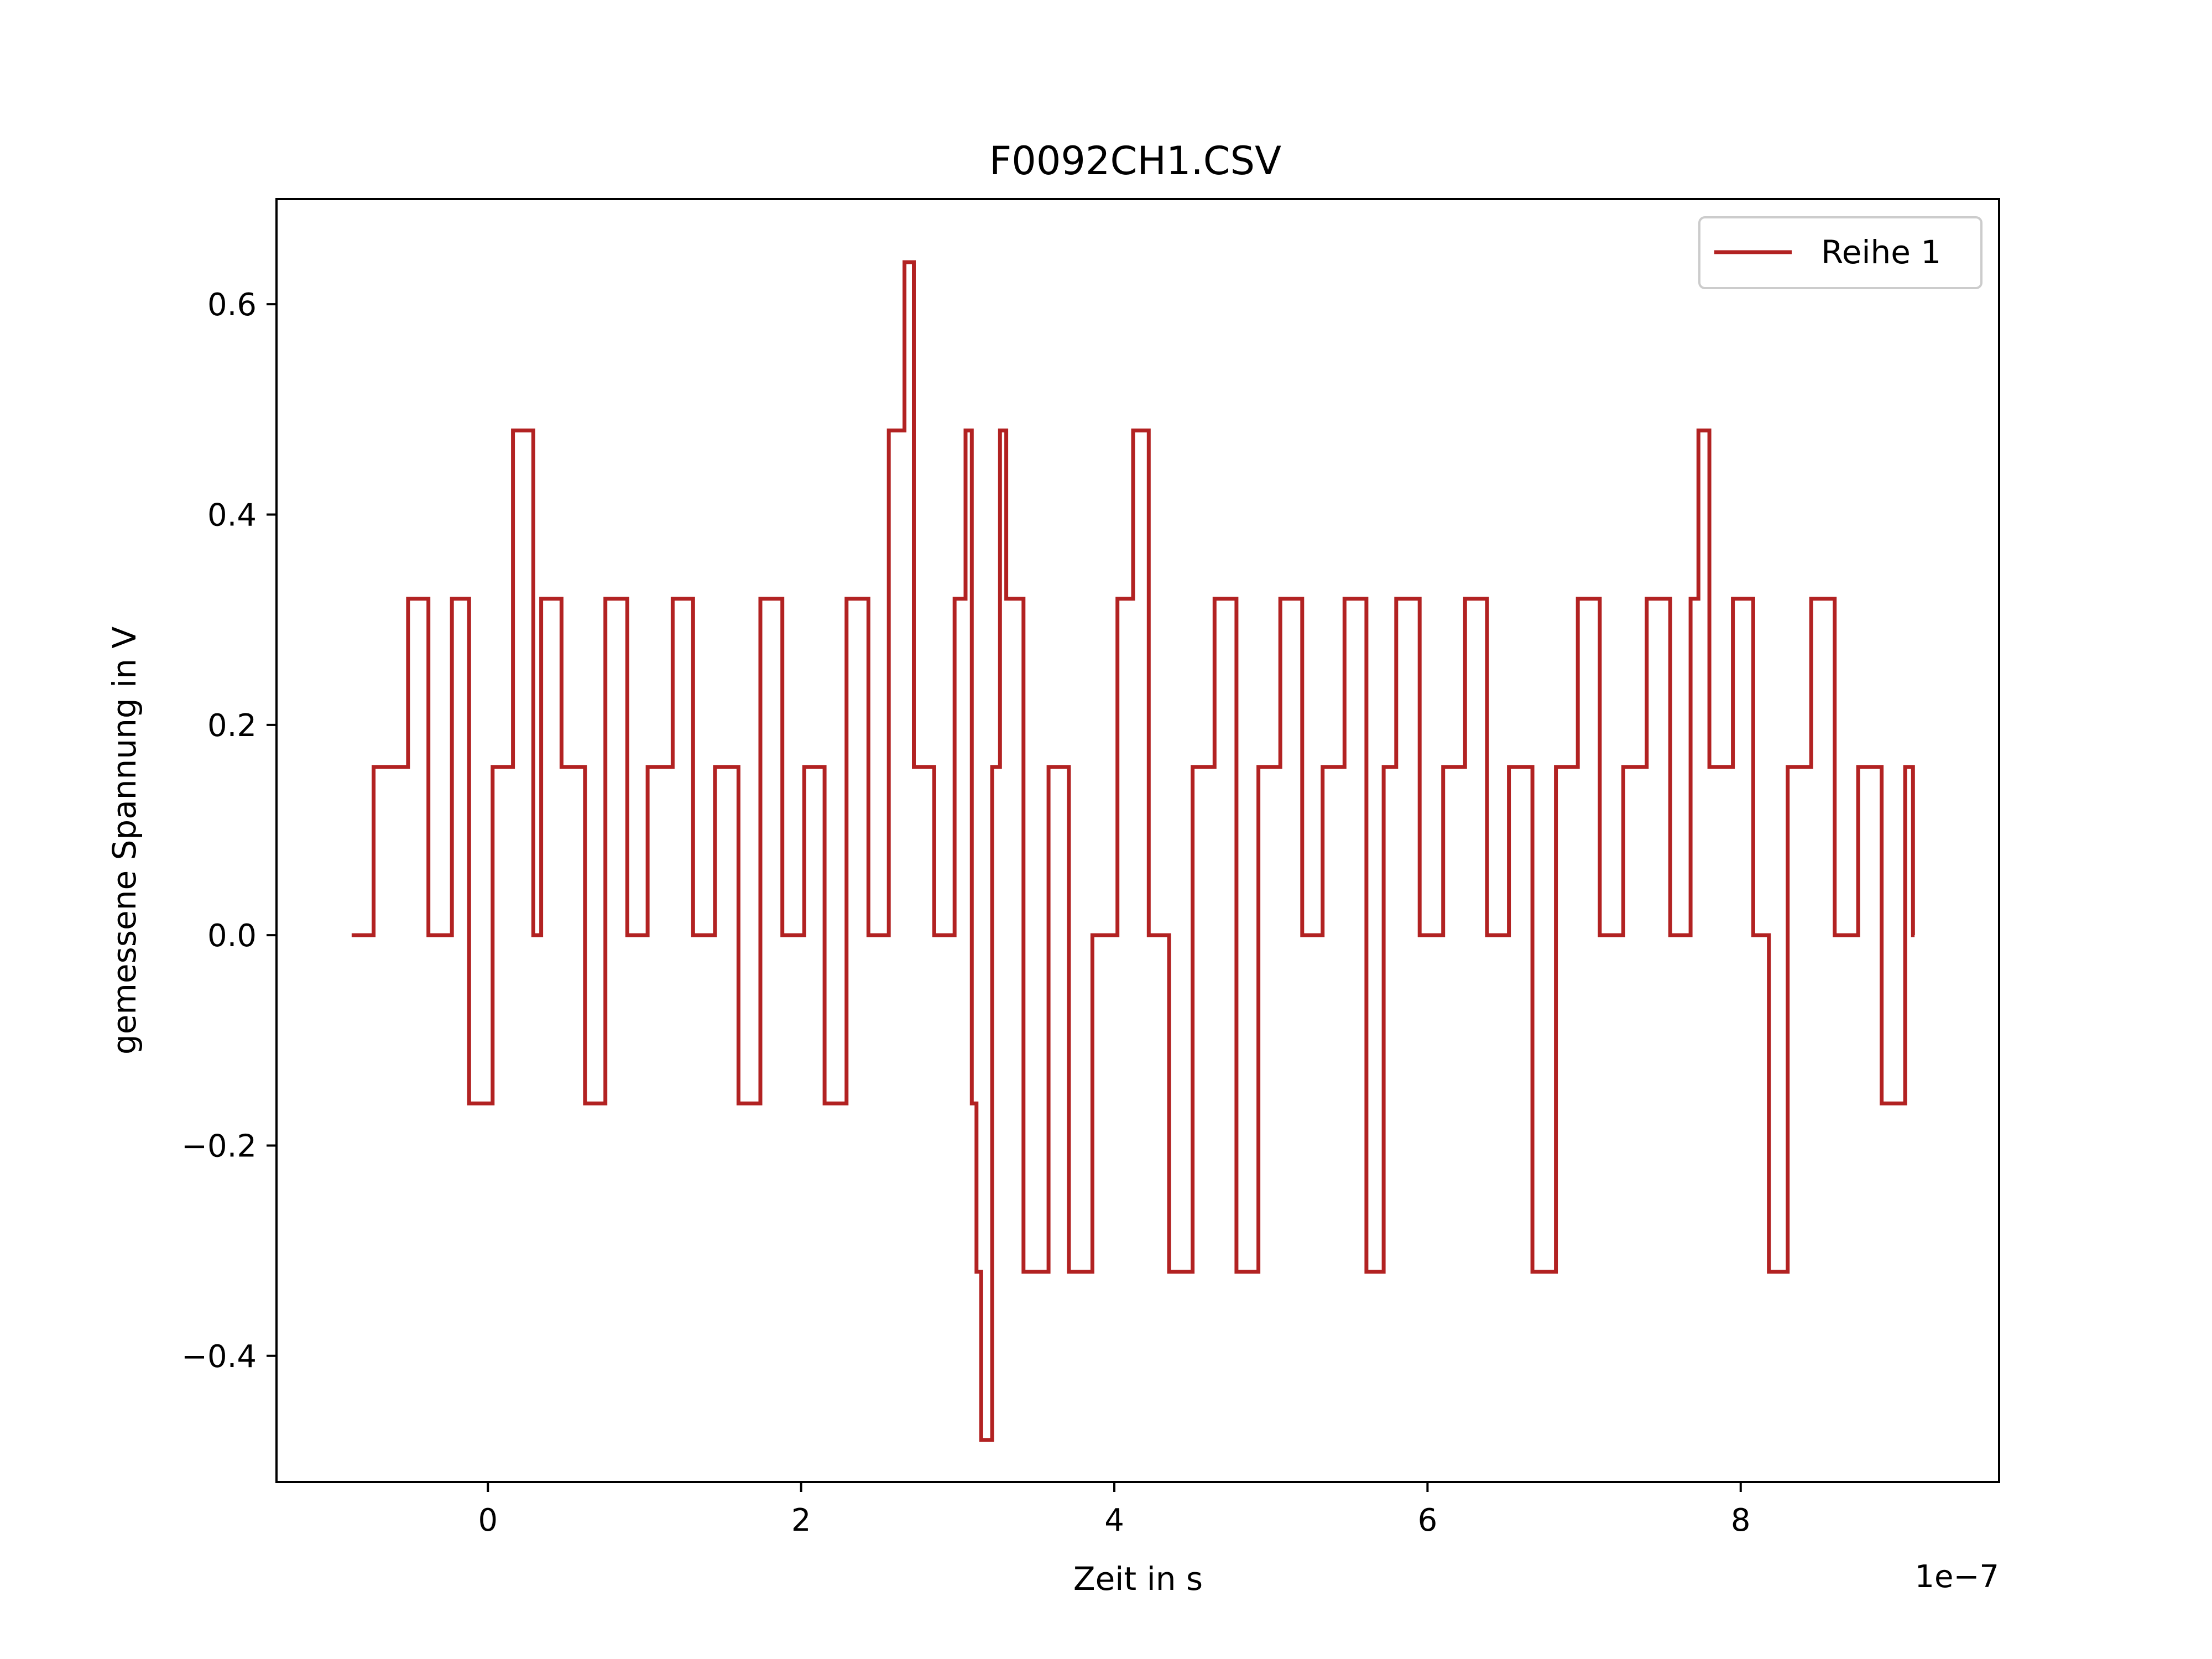 The width and height of the screenshot is (2212, 1659). Describe the element at coordinates (801, 1520) in the screenshot. I see `x-tick-label: 2` at that location.